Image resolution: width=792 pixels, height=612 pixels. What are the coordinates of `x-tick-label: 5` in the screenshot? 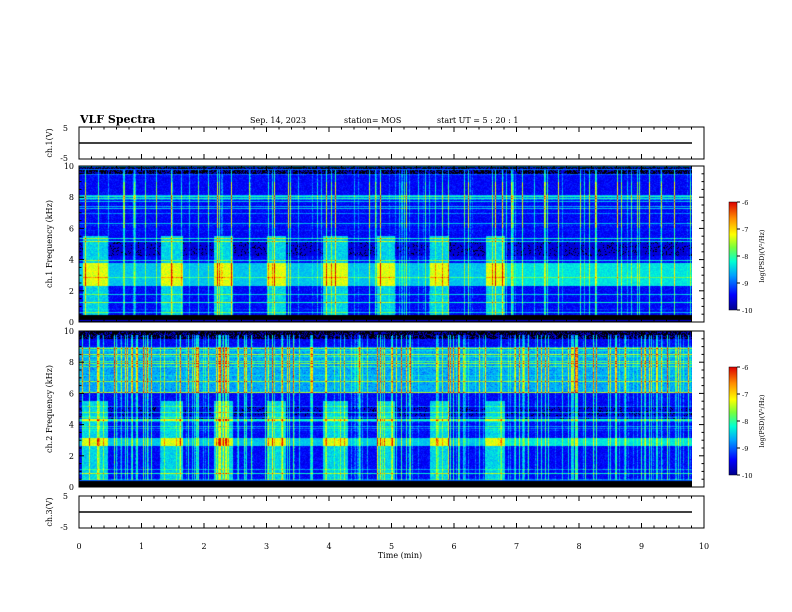 It's located at (391, 546).